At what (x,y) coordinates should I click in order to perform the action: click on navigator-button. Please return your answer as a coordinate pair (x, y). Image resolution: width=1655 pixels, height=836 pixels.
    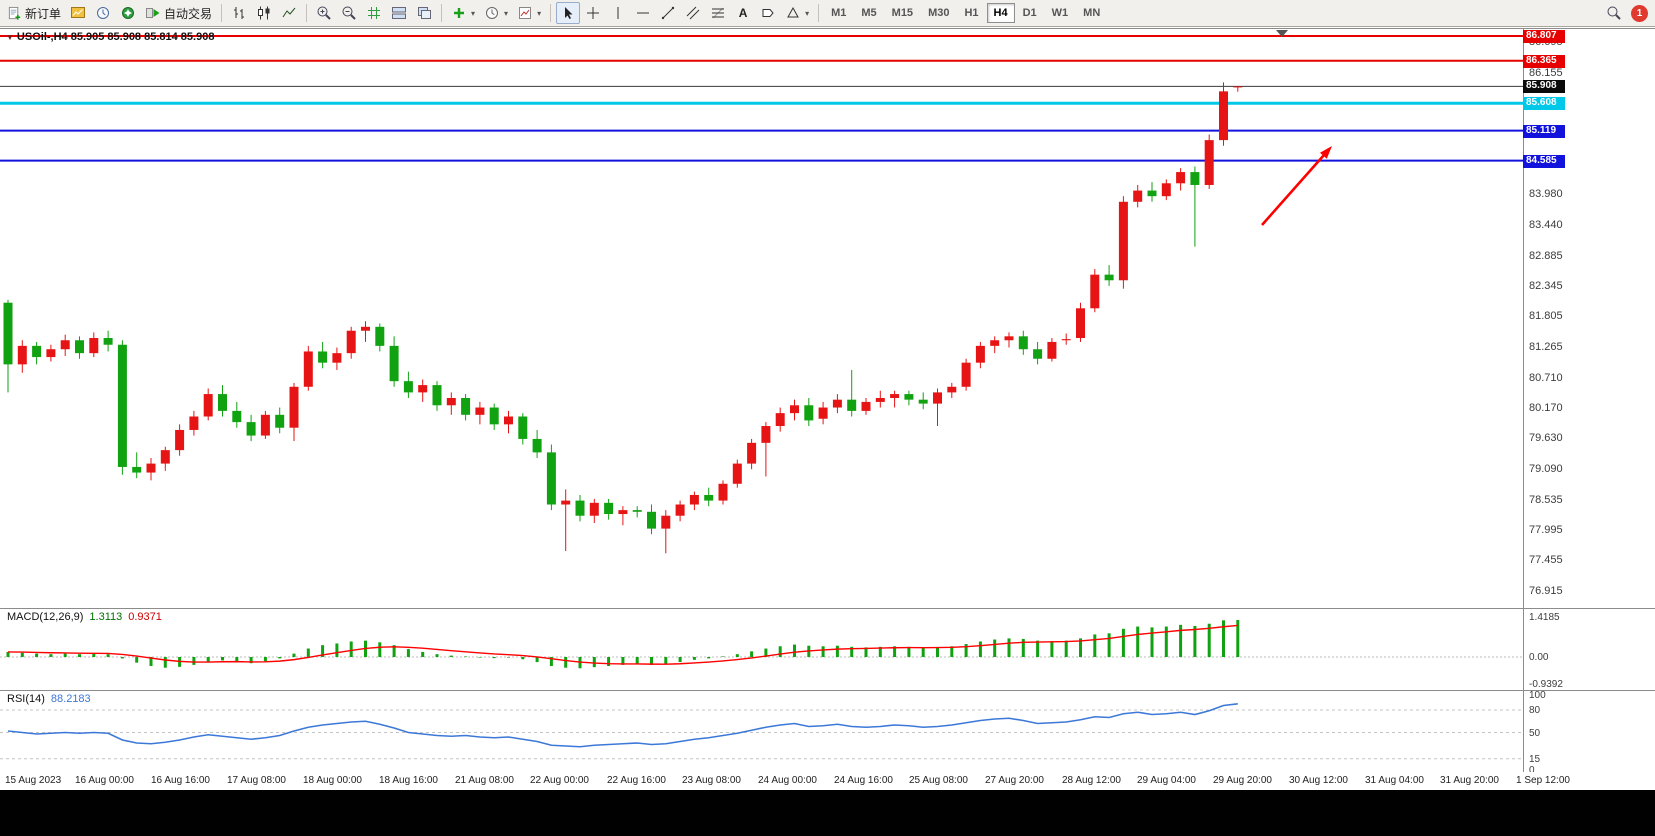
    Looking at the image, I should click on (128, 13).